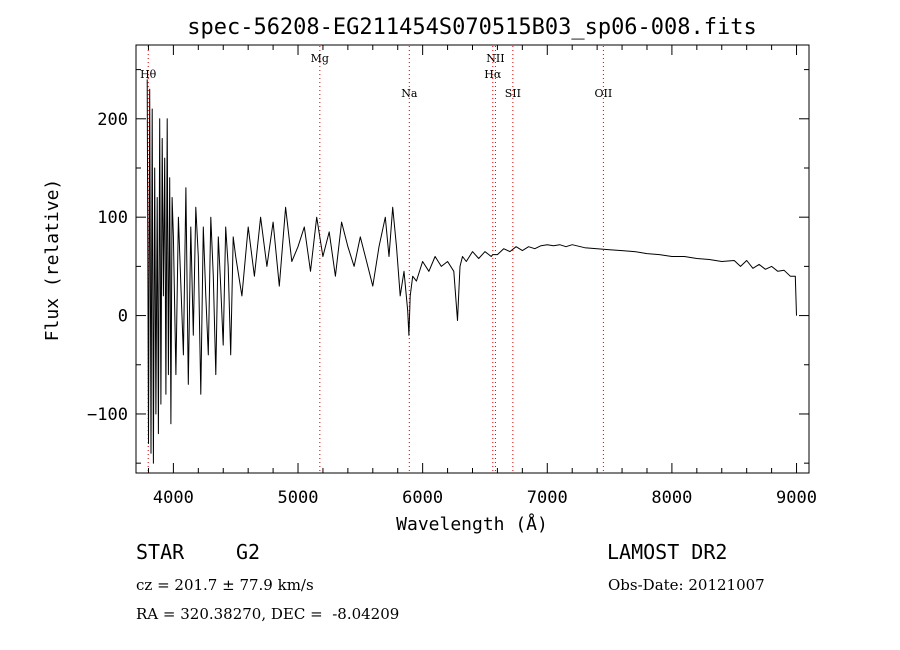 Image resolution: width=900 pixels, height=650 pixels. Describe the element at coordinates (604, 93) in the screenshot. I see `marker-label-6: OII` at that location.